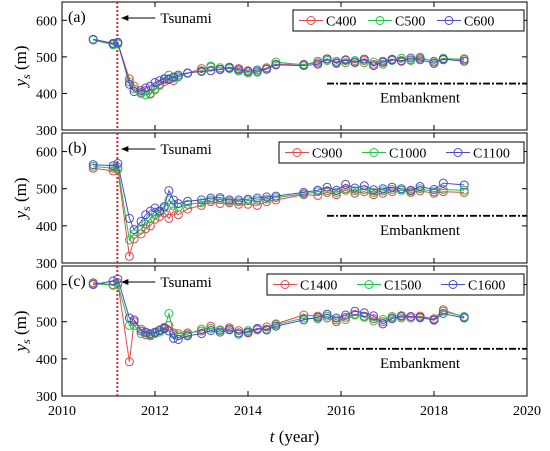 This screenshot has height=451, width=550. What do you see at coordinates (185, 19) in the screenshot?
I see `tsunami-label: Tsunami` at bounding box center [185, 19].